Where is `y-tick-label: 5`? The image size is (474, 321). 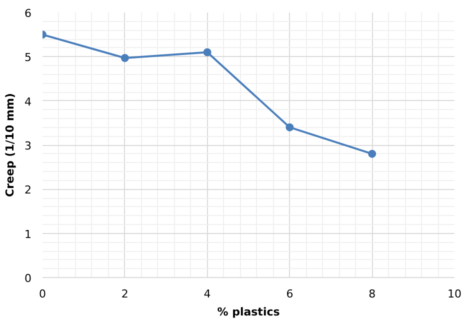
y-tick-label: 5 is located at coordinates (28, 57).